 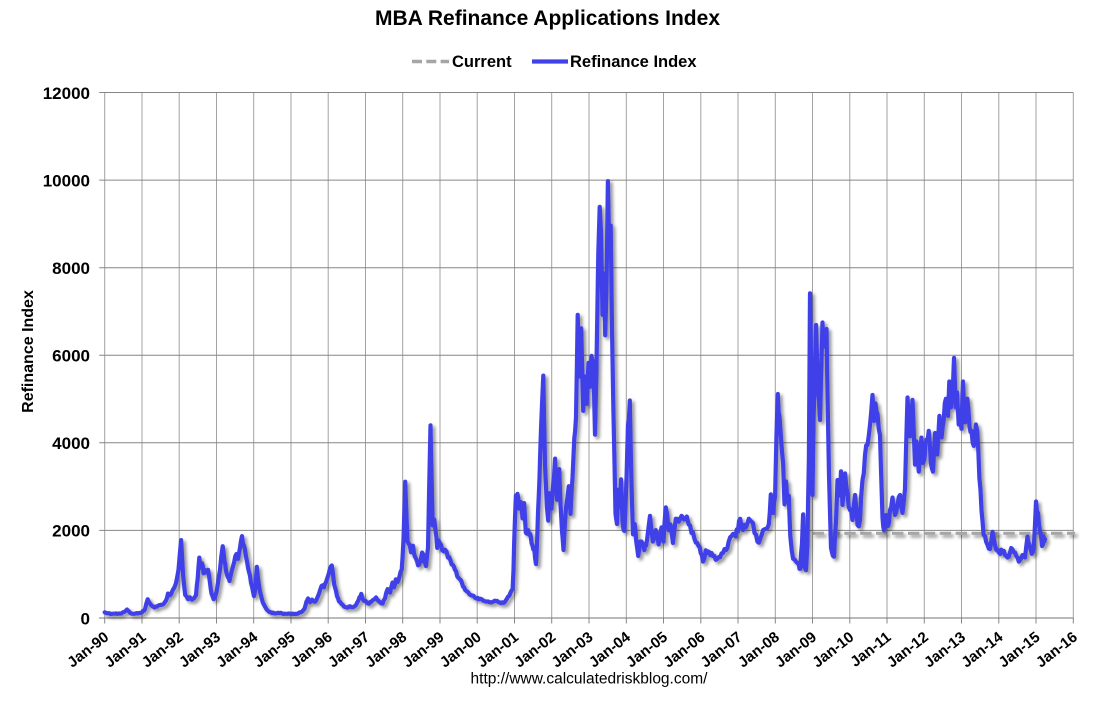 I want to click on svg-text: 0, so click(x=85, y=618).